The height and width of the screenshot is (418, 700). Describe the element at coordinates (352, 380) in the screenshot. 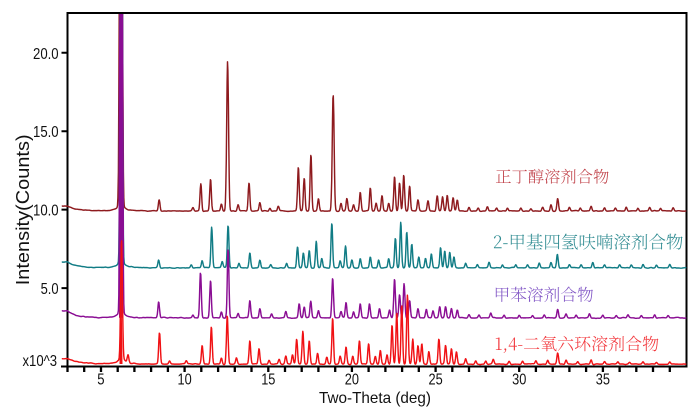

I see `svg-text: 20` at that location.